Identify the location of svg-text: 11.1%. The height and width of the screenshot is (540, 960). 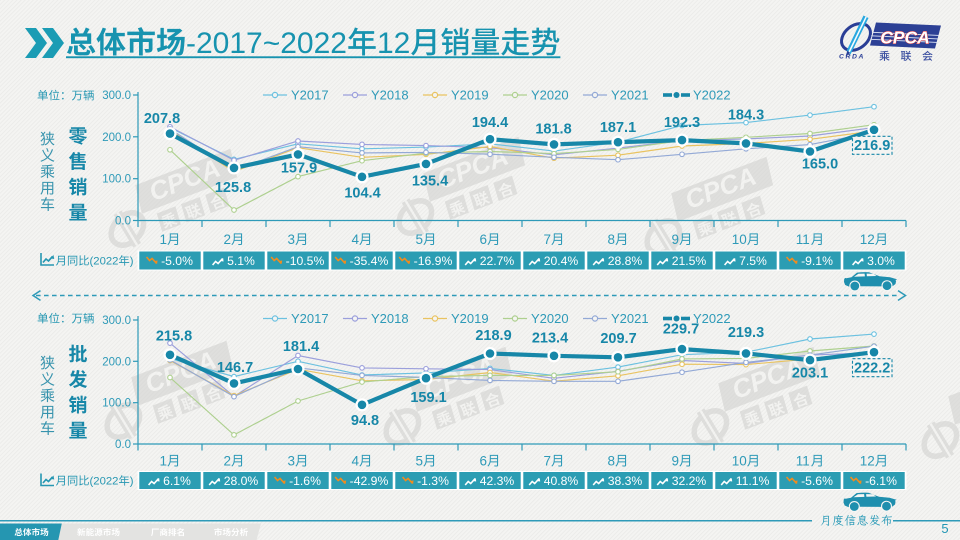
(753, 481).